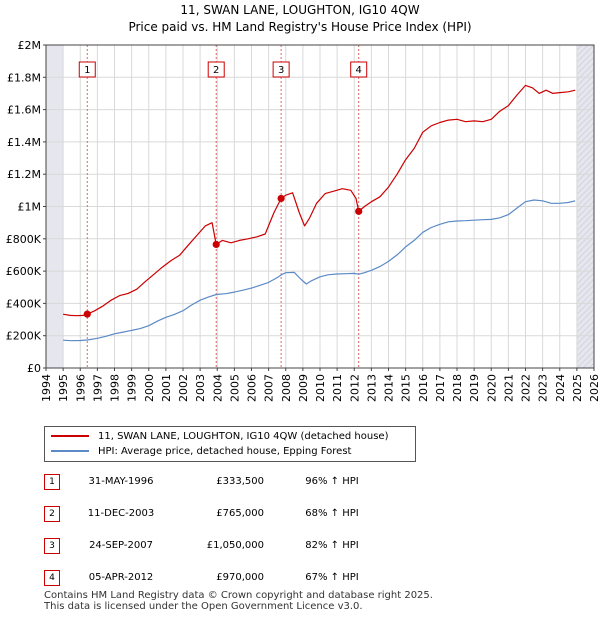 Image resolution: width=600 pixels, height=620 pixels. I want to click on x-tick-label: 1997, so click(97, 388).